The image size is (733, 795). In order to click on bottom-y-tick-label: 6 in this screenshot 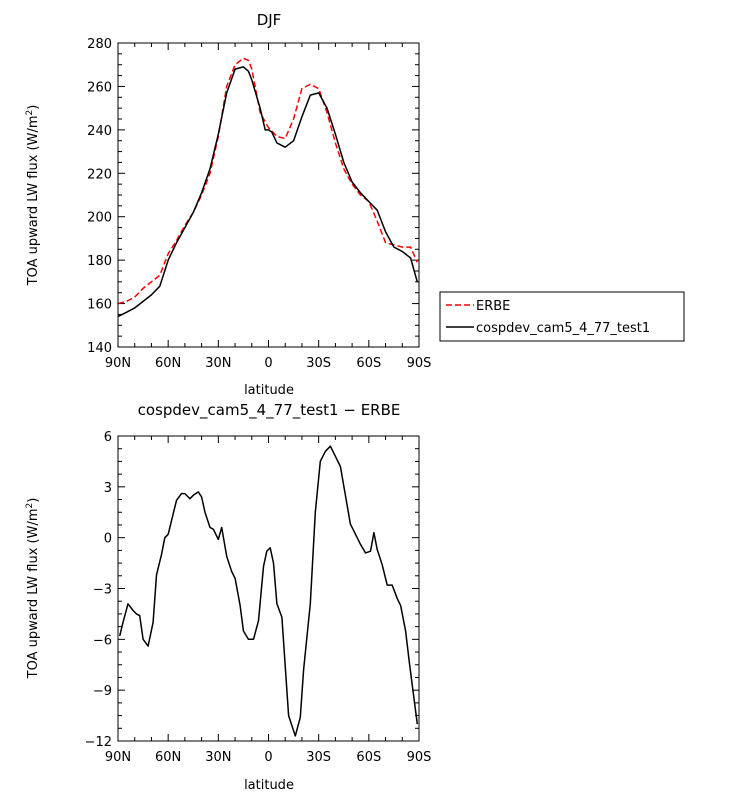, I will do `click(108, 437)`.